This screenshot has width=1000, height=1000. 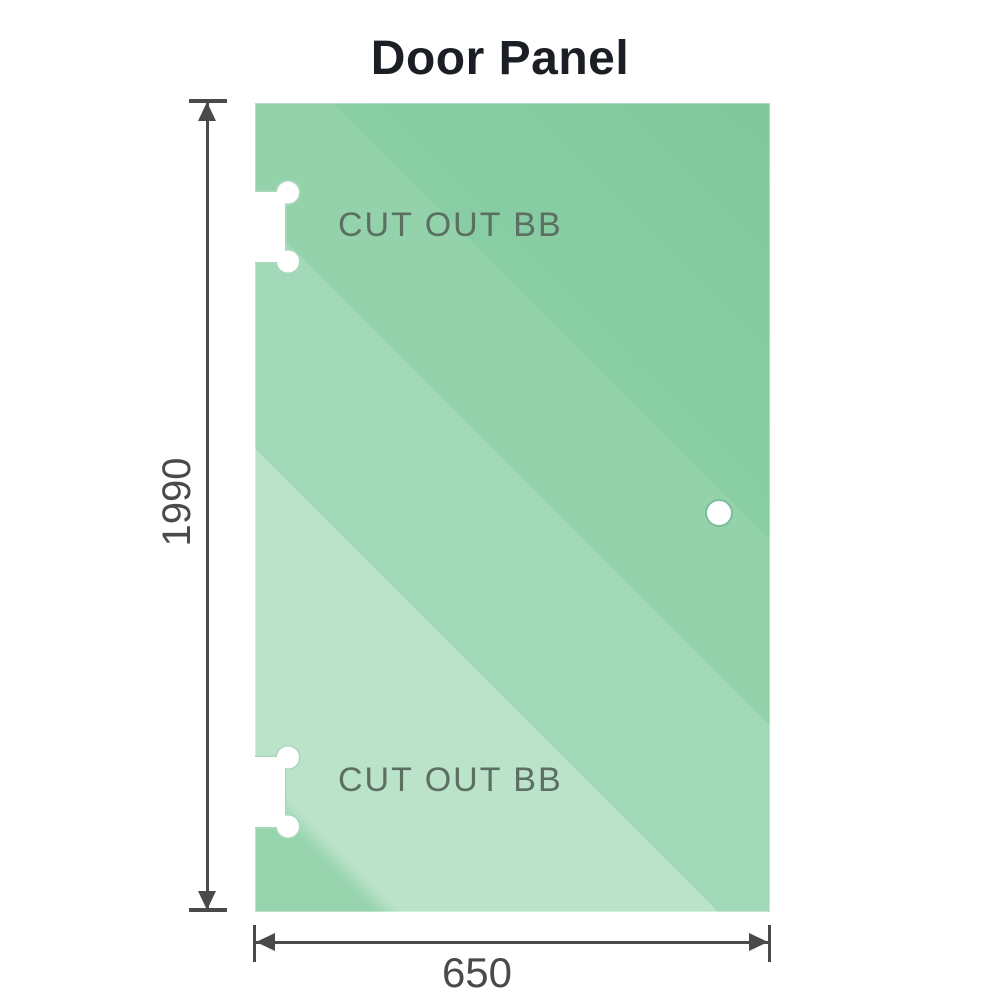 What do you see at coordinates (769, 943) in the screenshot?
I see `width-dimension-right-tick` at bounding box center [769, 943].